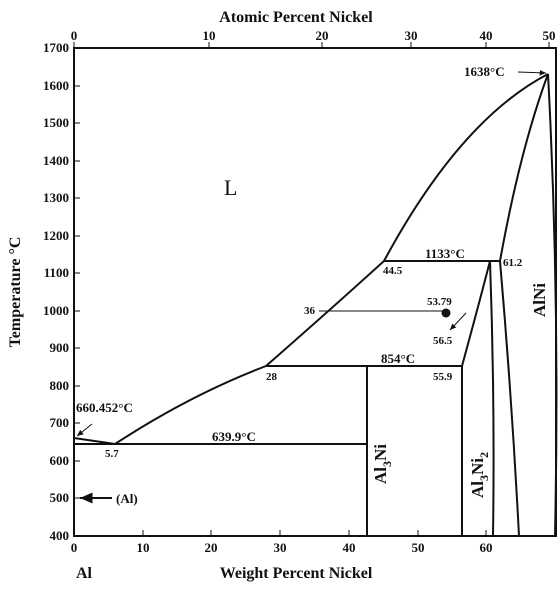  I want to click on y-tick-label: 1500, so click(56, 122).